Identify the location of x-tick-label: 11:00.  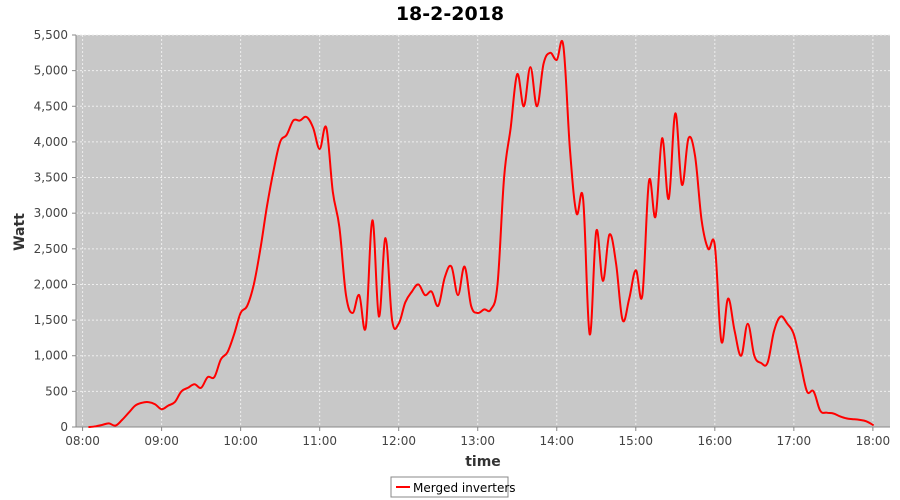
(319, 441).